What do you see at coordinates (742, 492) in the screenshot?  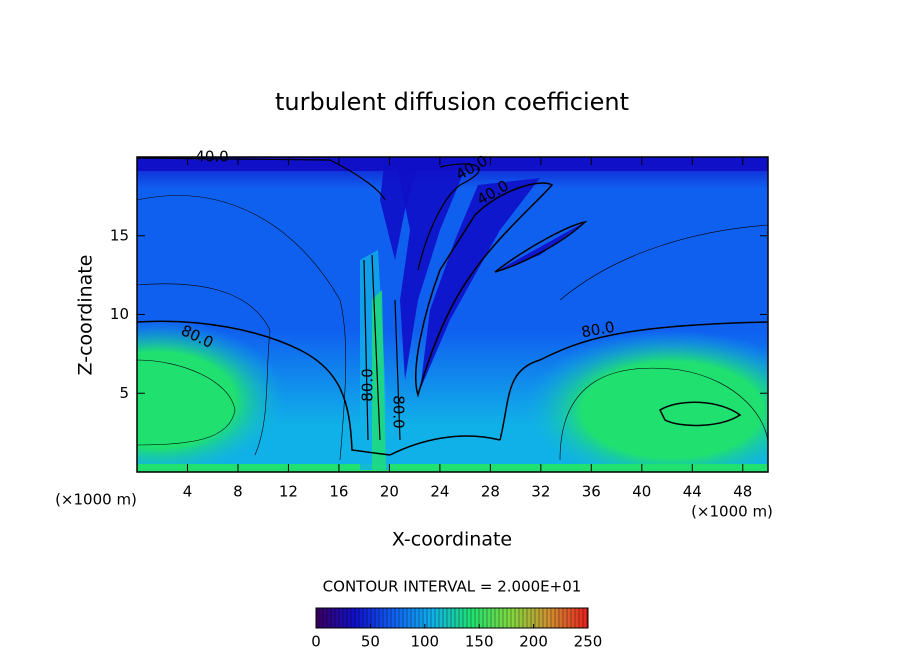 I see `x-tick-label: 48` at bounding box center [742, 492].